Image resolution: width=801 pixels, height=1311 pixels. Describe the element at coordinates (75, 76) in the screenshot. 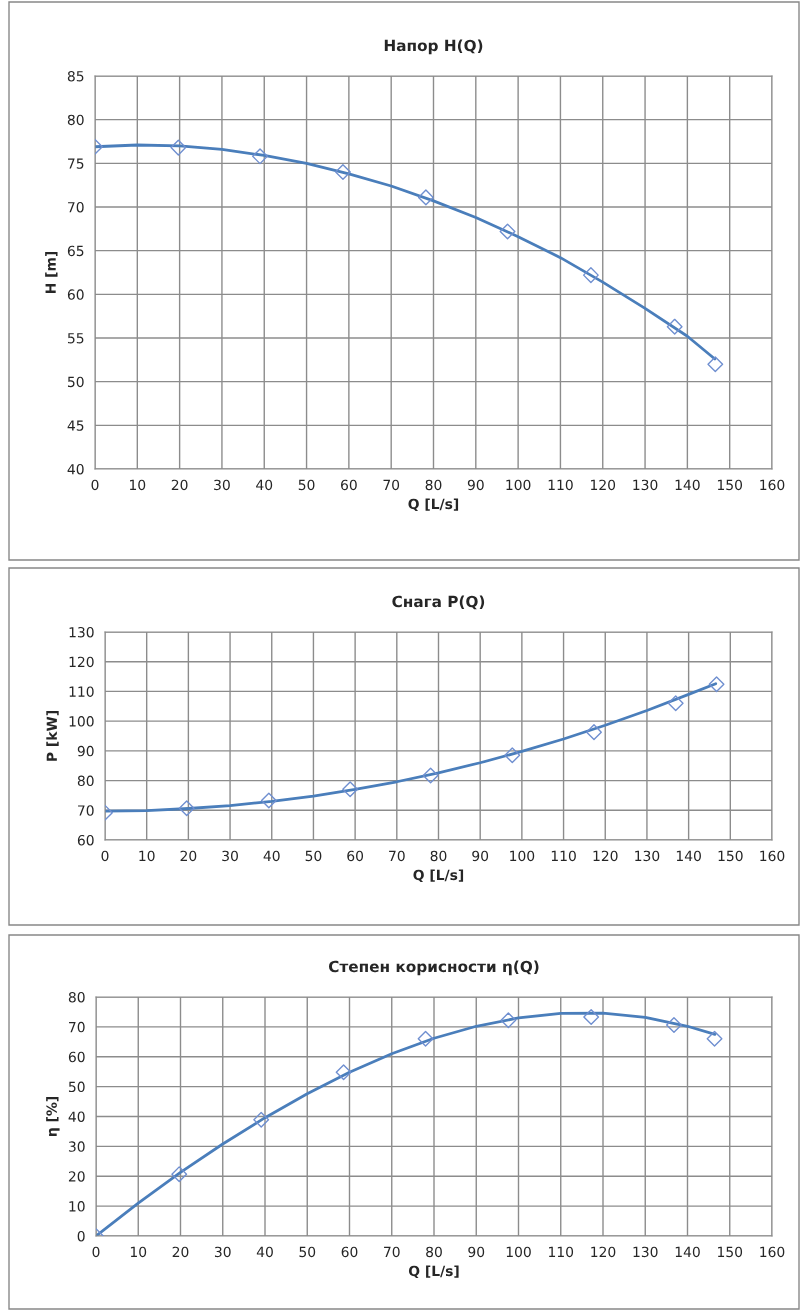

I see `y-tick-label: 85` at that location.